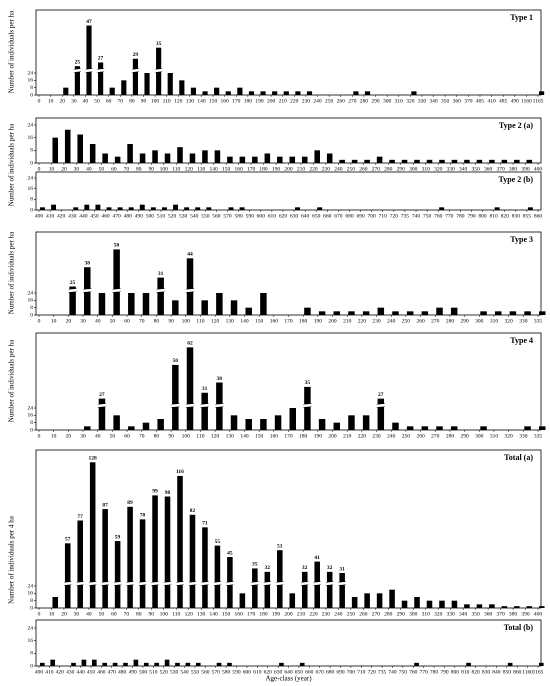 The width and height of the screenshot is (550, 686). What do you see at coordinates (434, 672) in the screenshot?
I see `x-tick-label: 780` at bounding box center [434, 672].